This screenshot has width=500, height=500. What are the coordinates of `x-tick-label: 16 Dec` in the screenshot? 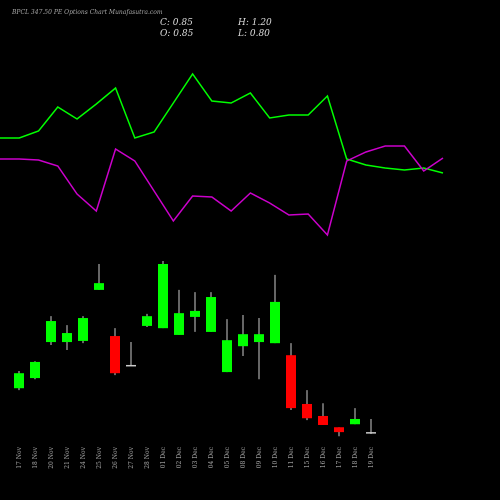 It's located at (323, 457).